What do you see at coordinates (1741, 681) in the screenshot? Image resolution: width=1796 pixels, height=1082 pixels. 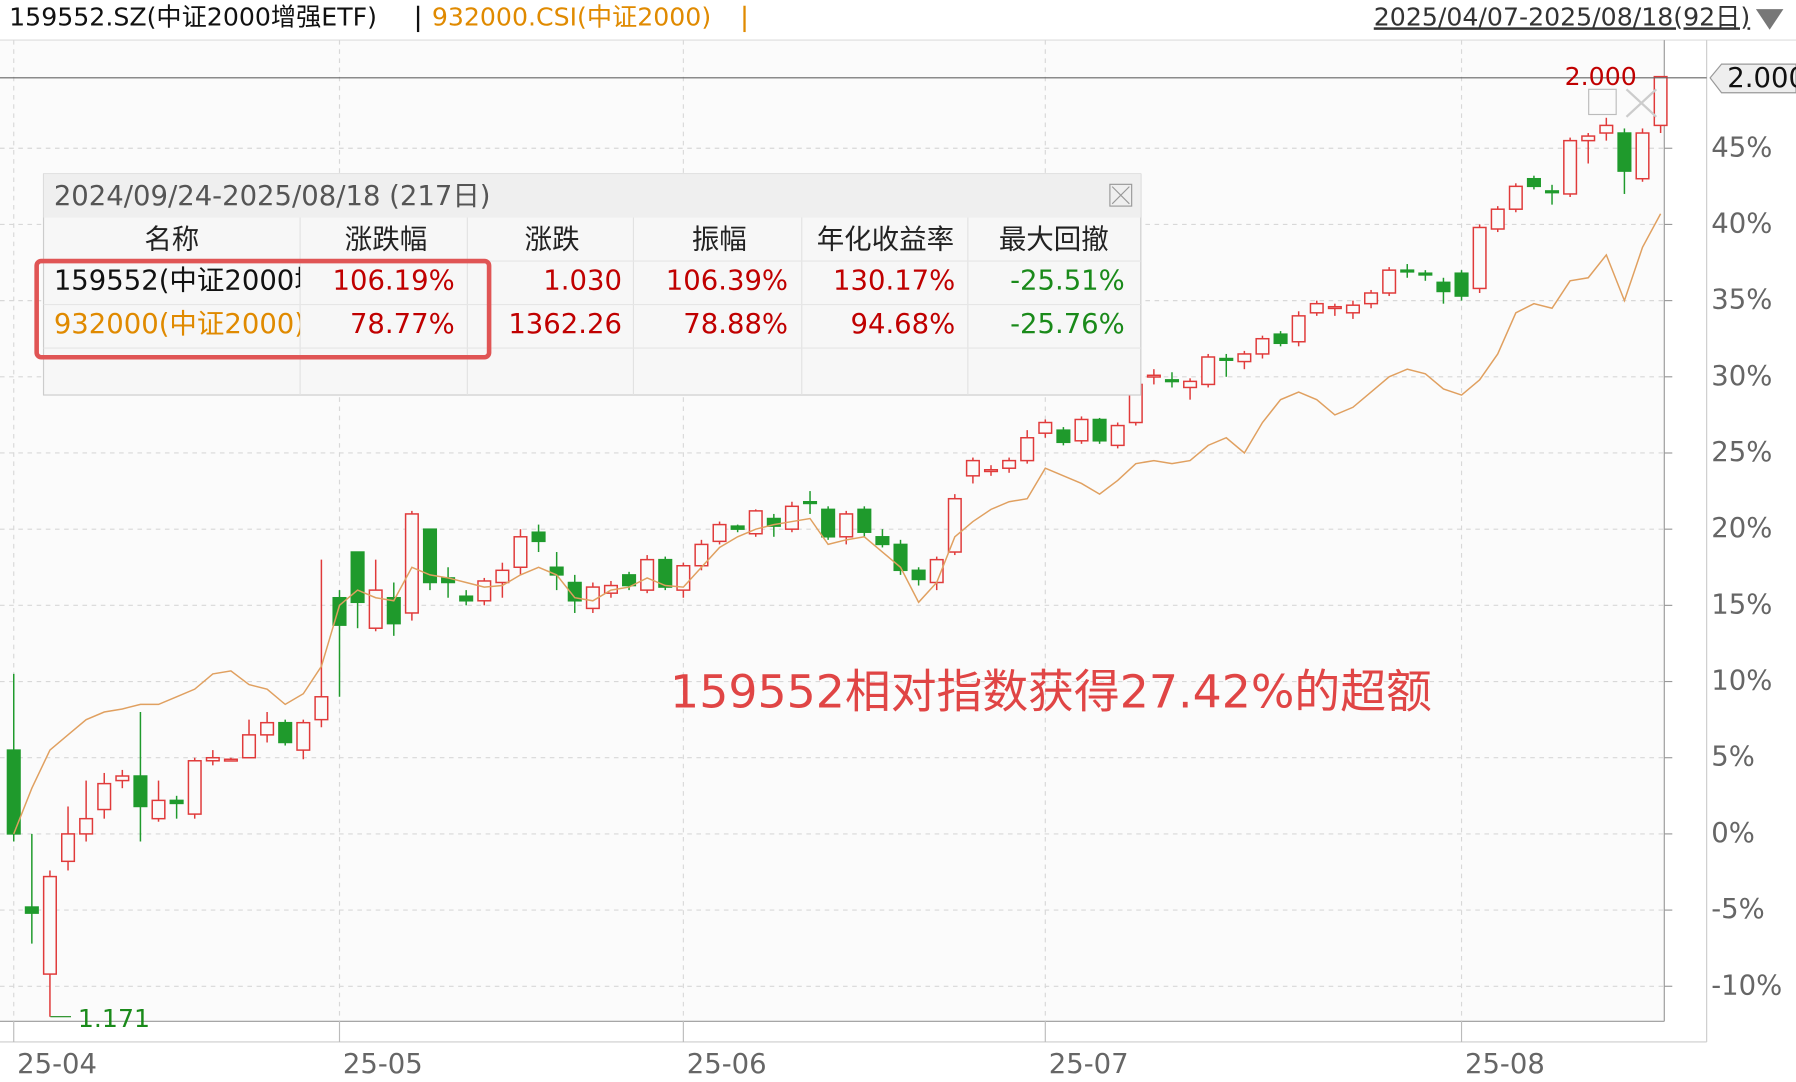 I see `y-tick-label: 10%` at bounding box center [1741, 681].